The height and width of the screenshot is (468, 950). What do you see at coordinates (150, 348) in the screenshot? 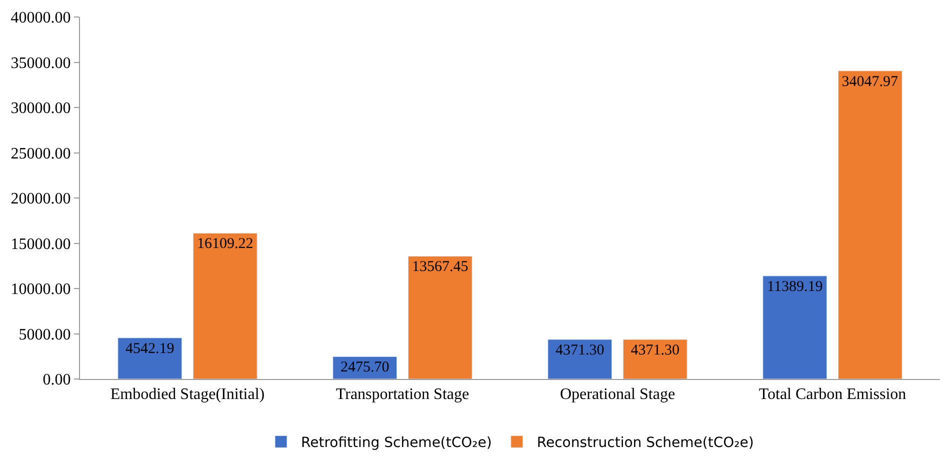
I see `text: 4542.19` at bounding box center [150, 348].